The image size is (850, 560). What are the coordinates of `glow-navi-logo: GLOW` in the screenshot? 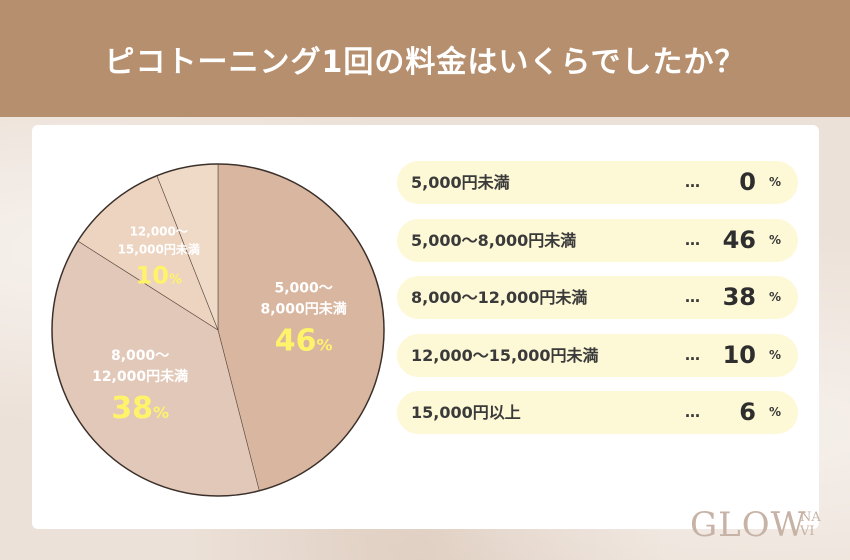 It's located at (748, 529).